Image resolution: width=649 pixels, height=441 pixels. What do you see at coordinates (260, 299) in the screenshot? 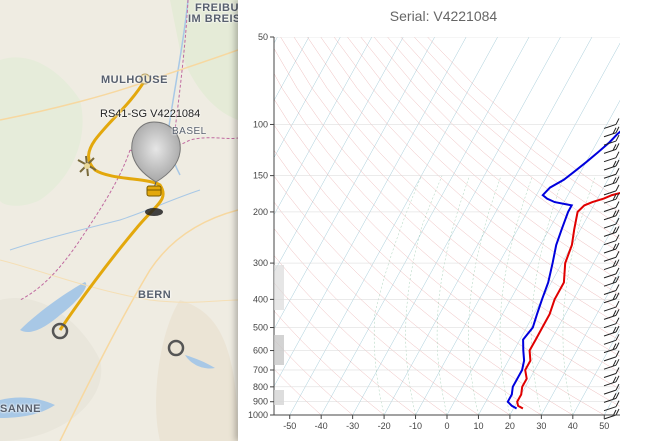
I see `y-tick-label: 400` at bounding box center [260, 299].